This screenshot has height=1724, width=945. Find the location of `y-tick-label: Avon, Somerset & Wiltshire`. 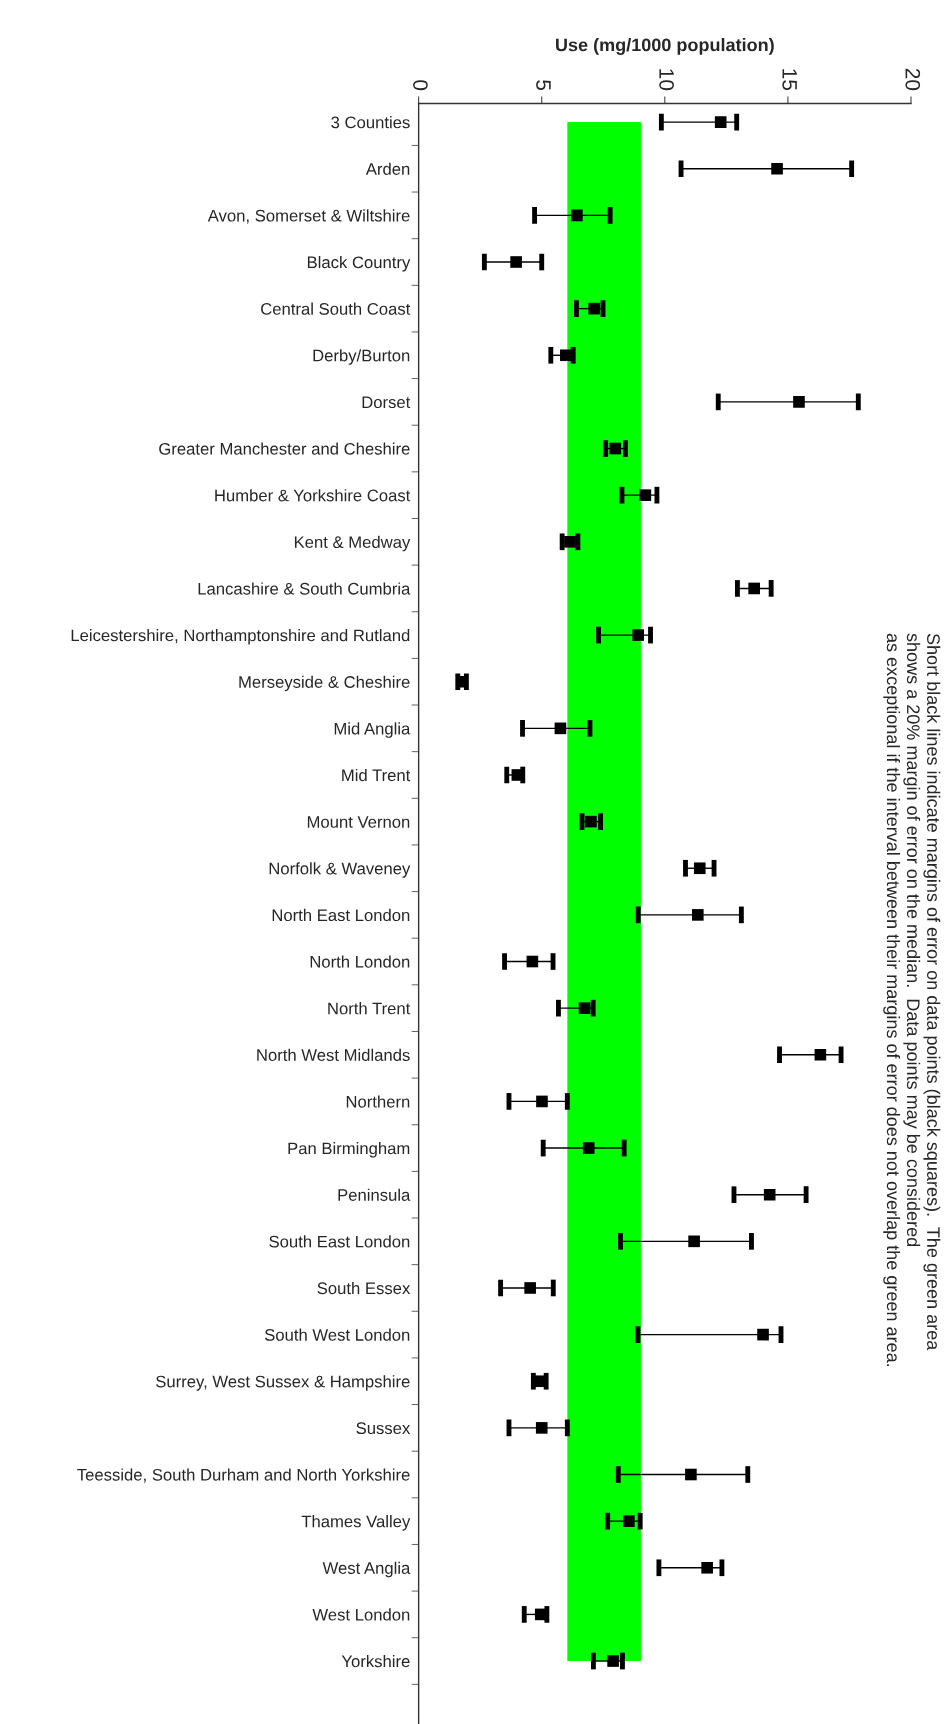

y-tick-label: Avon, Somerset & Wiltshire is located at coordinates (308, 216).